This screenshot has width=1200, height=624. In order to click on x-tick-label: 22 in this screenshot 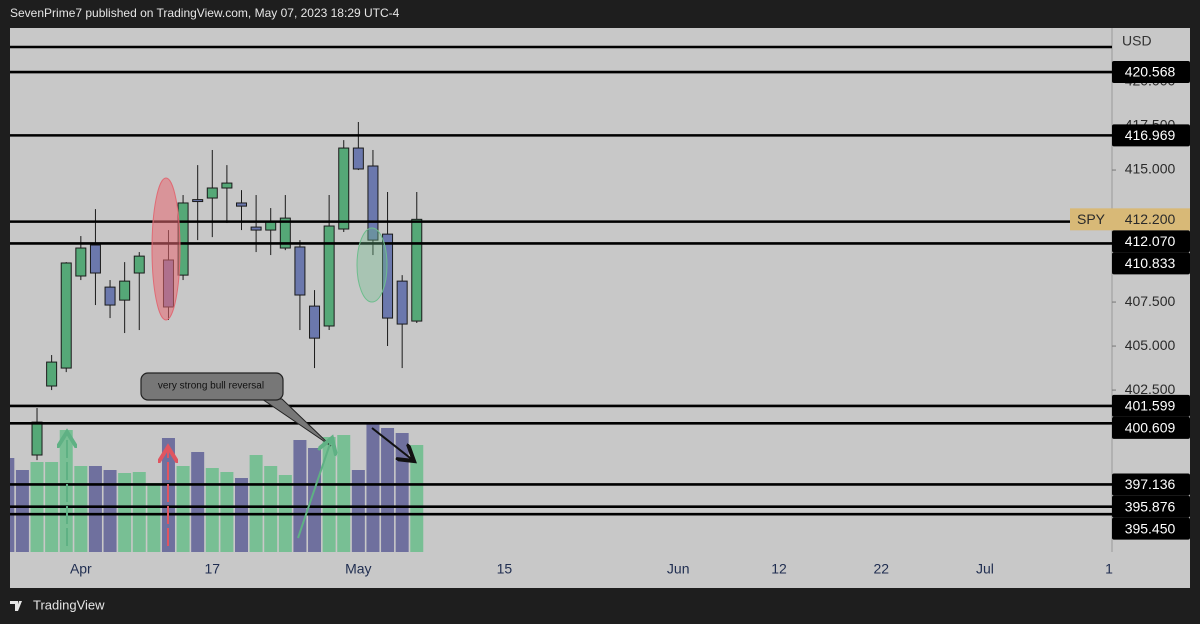, I will do `click(881, 569)`.